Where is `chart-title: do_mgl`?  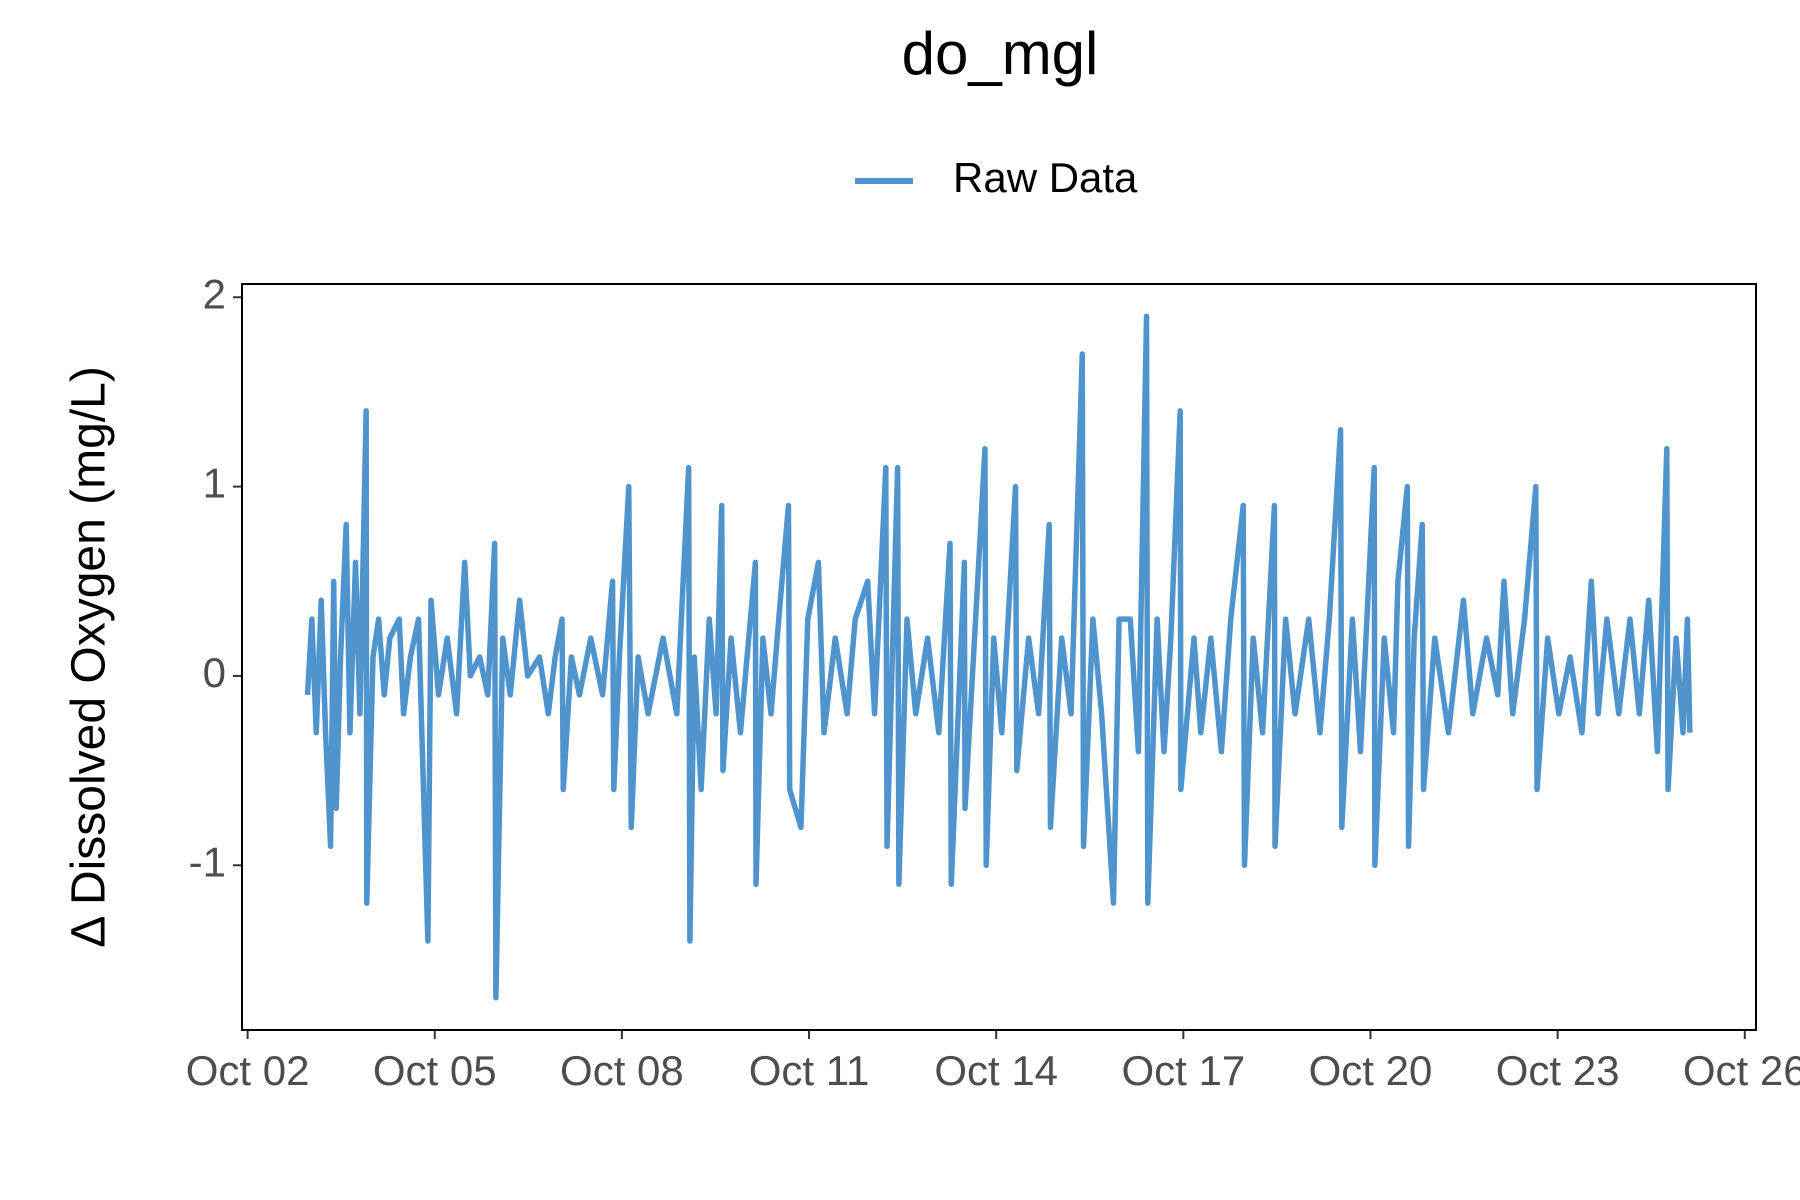 chart-title: do_mgl is located at coordinates (1000, 53).